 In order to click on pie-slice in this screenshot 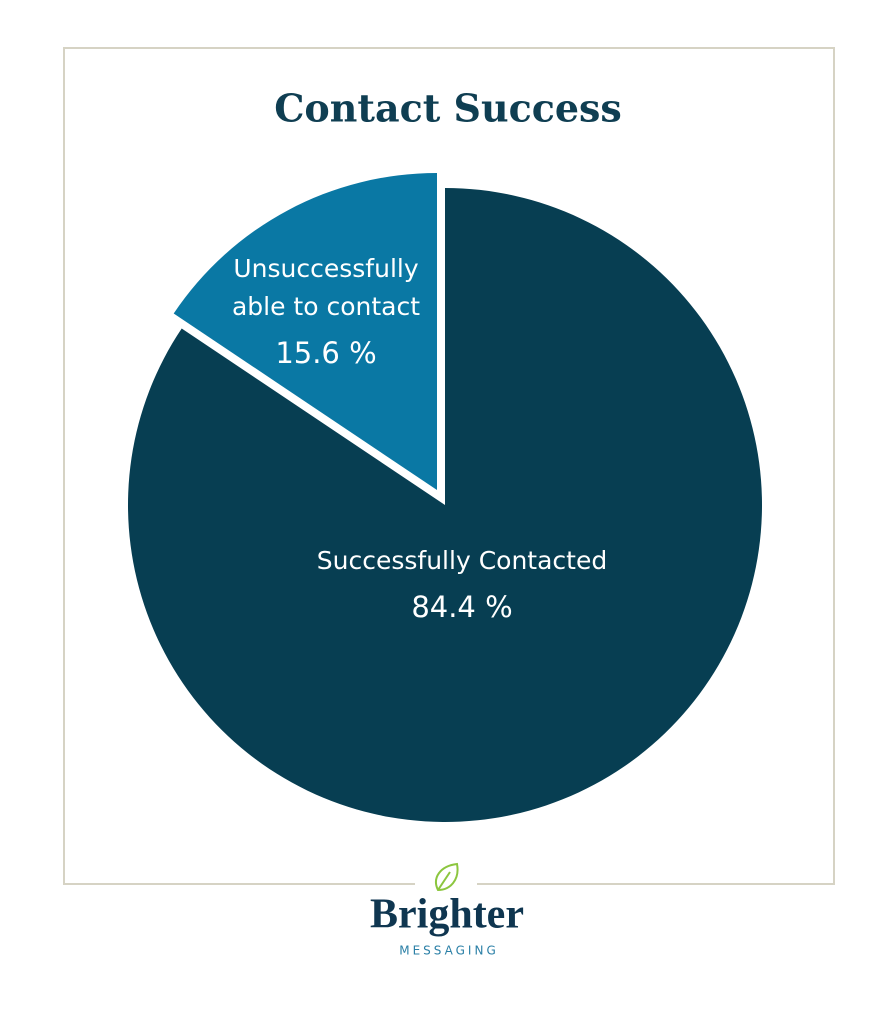, I will do `click(305, 332)`.